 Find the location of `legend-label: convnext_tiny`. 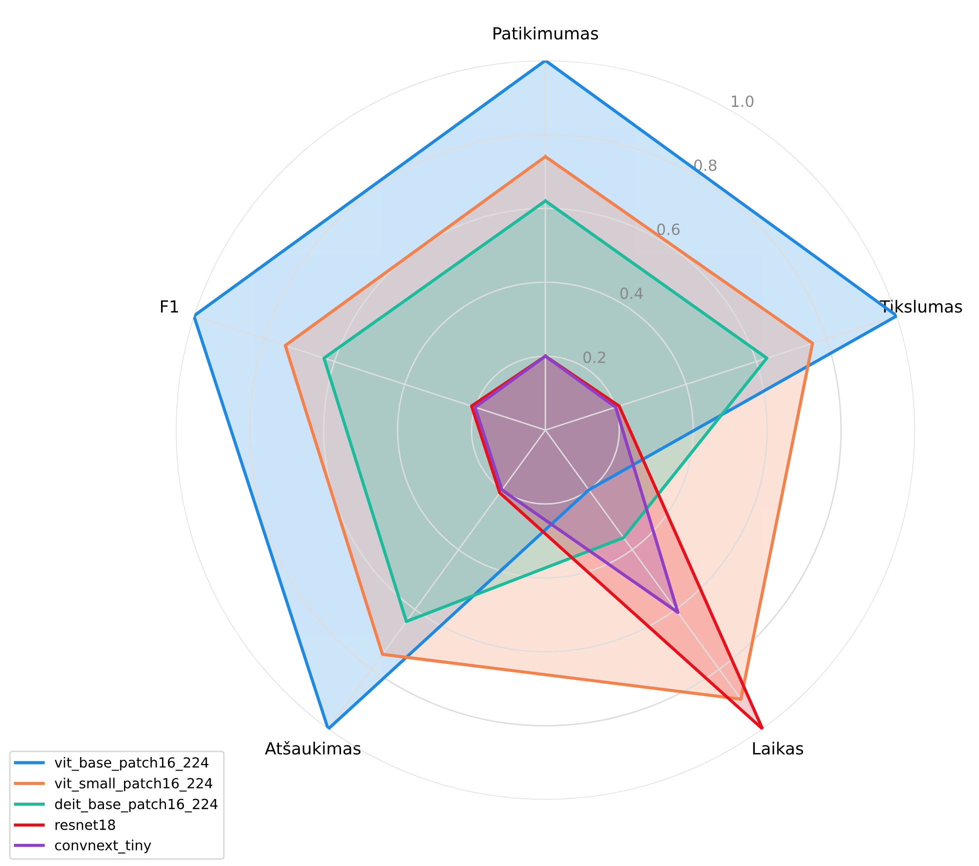

legend-label: convnext_tiny is located at coordinates (103, 847).